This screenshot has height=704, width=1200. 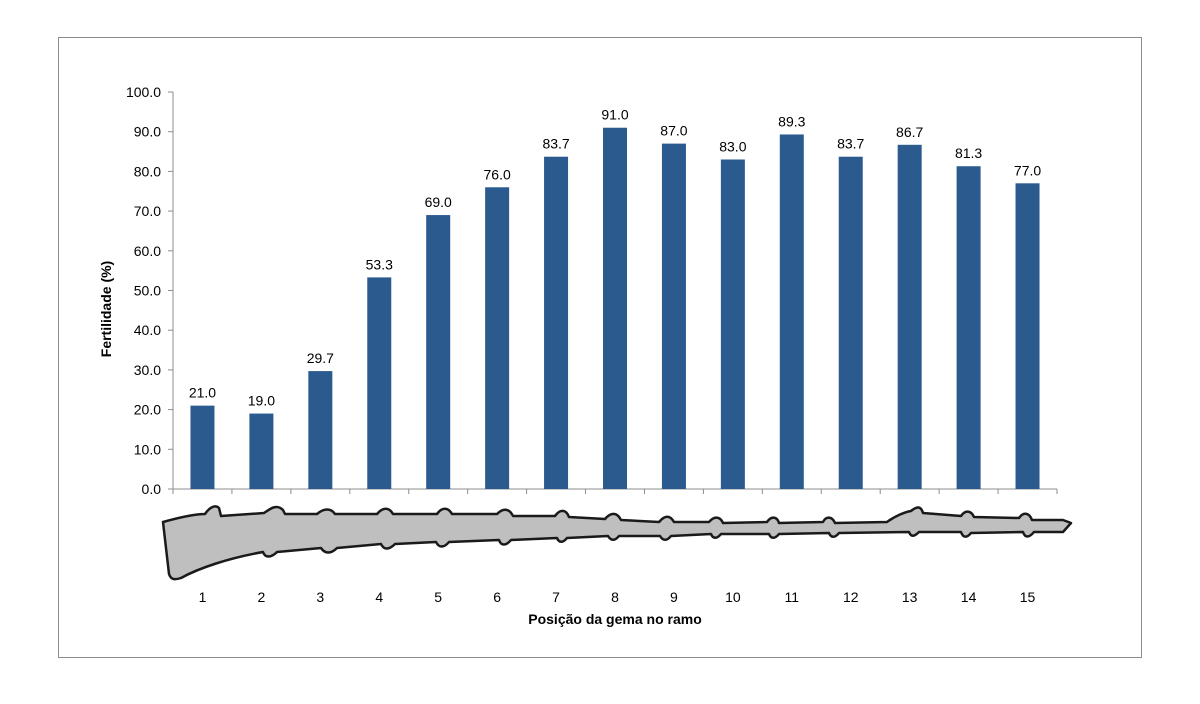 What do you see at coordinates (147, 330) in the screenshot?
I see `y-tick-label: 40.0` at bounding box center [147, 330].